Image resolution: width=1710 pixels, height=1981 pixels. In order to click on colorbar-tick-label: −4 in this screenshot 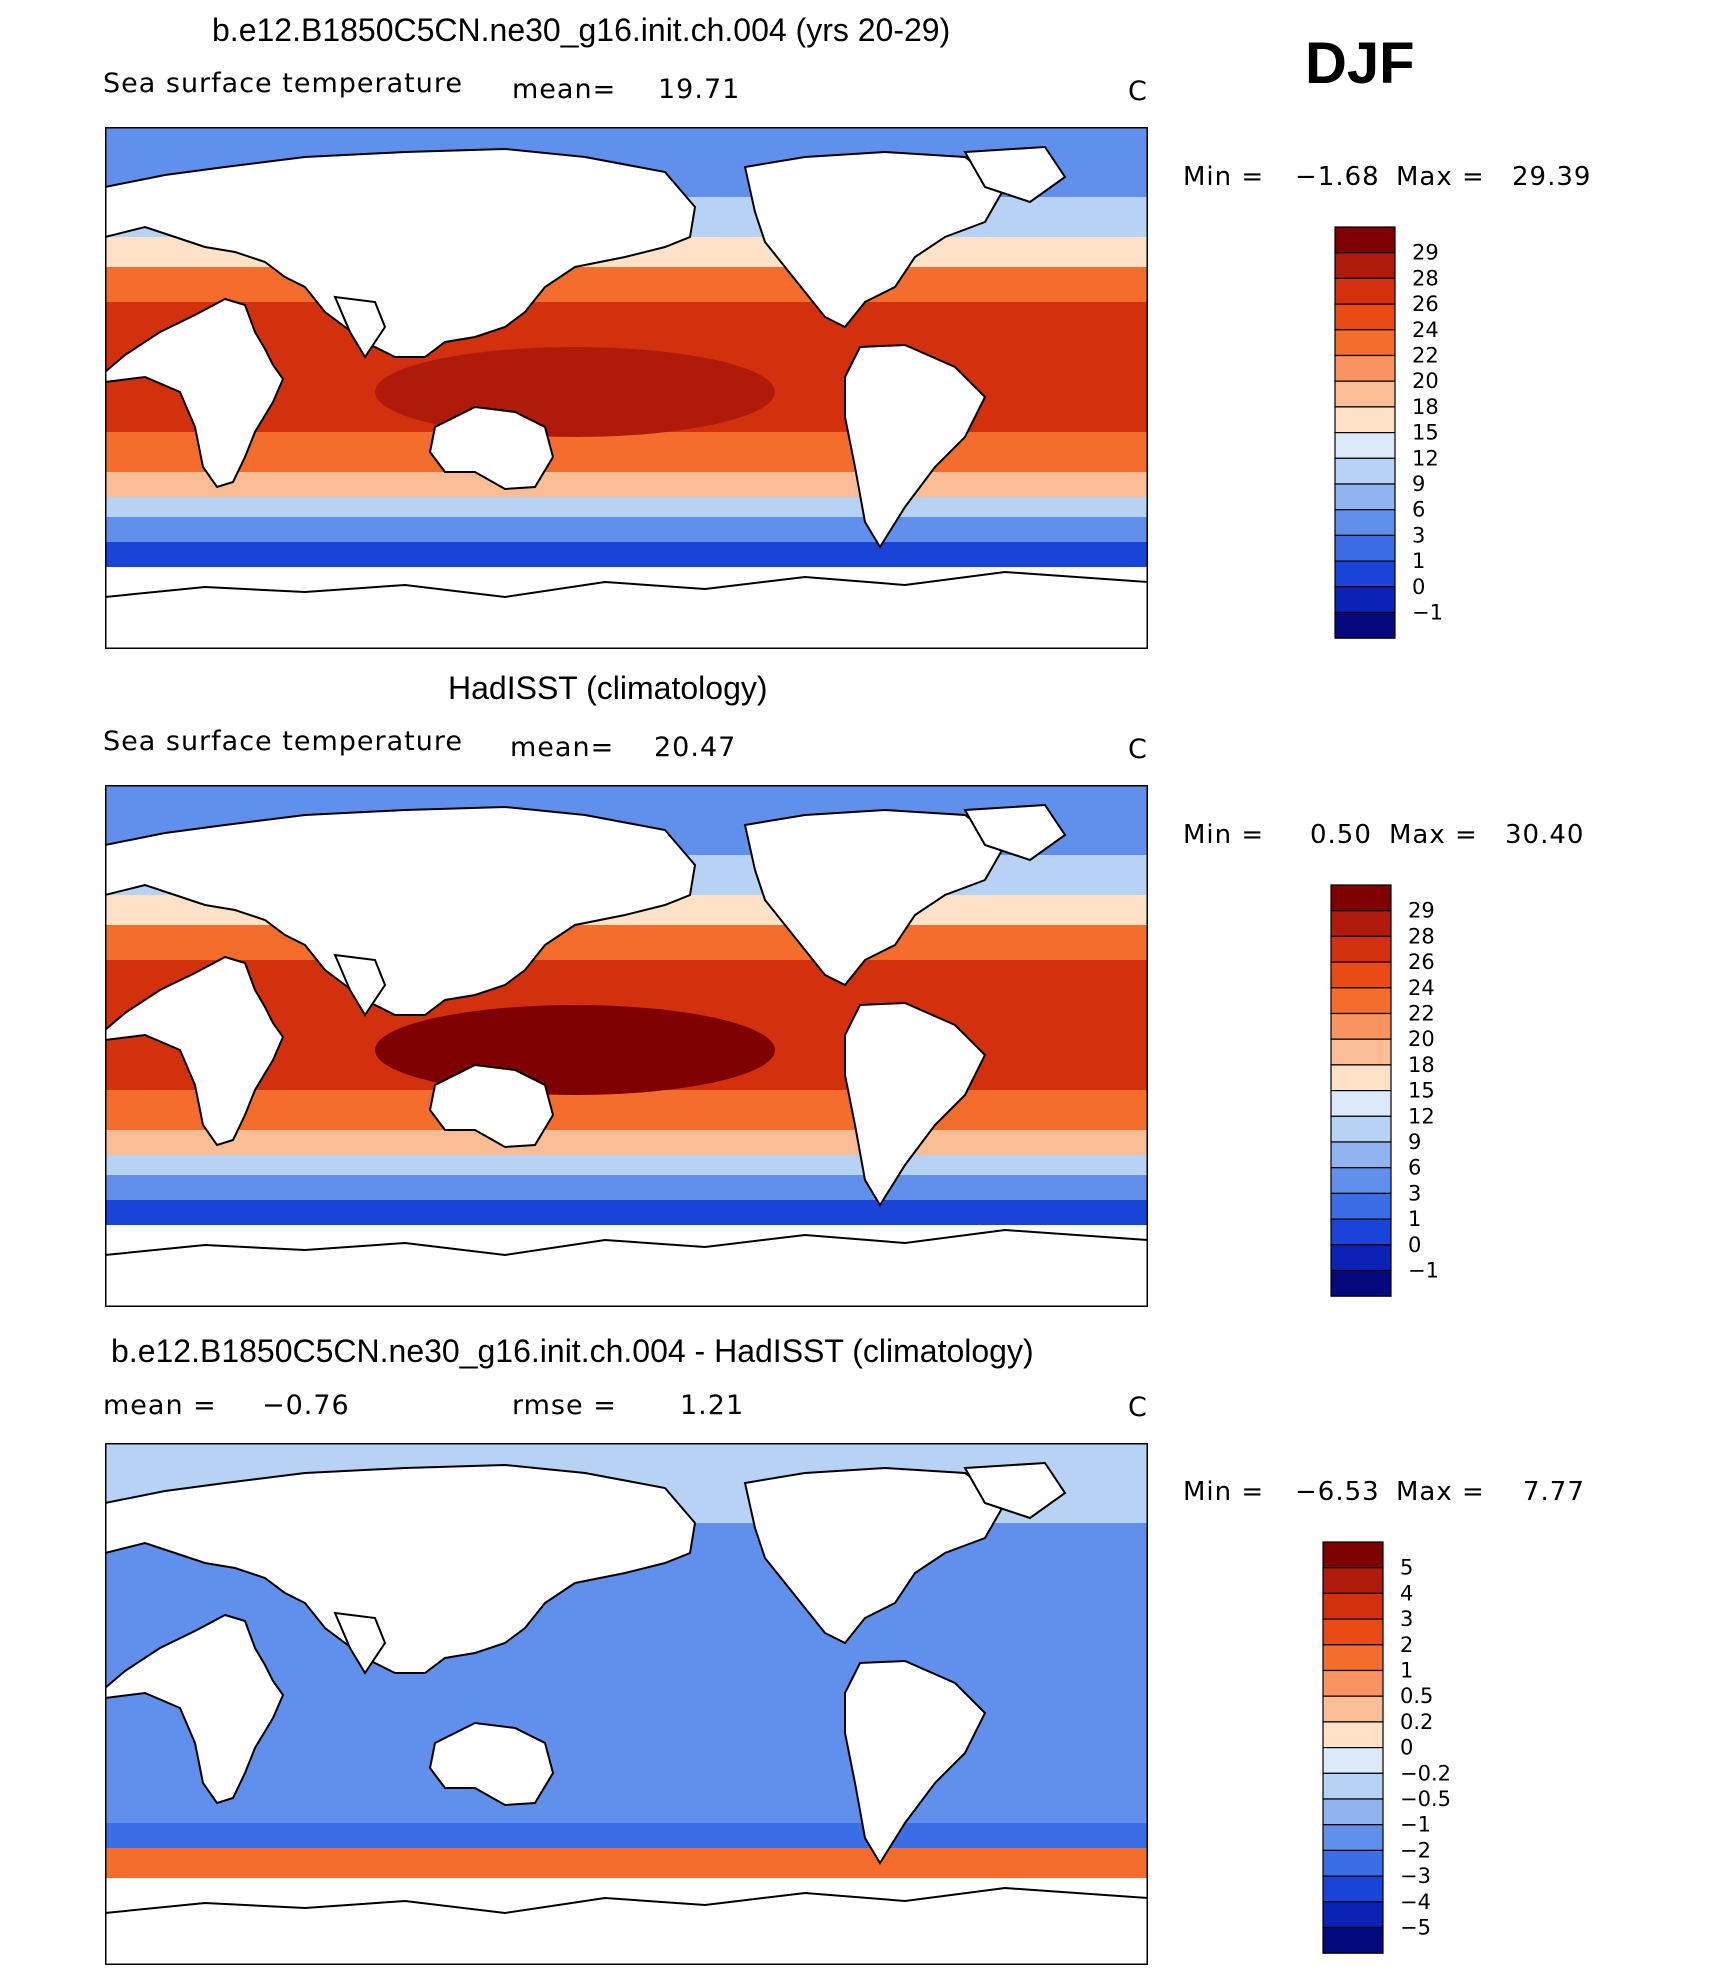, I will do `click(1415, 1902)`.